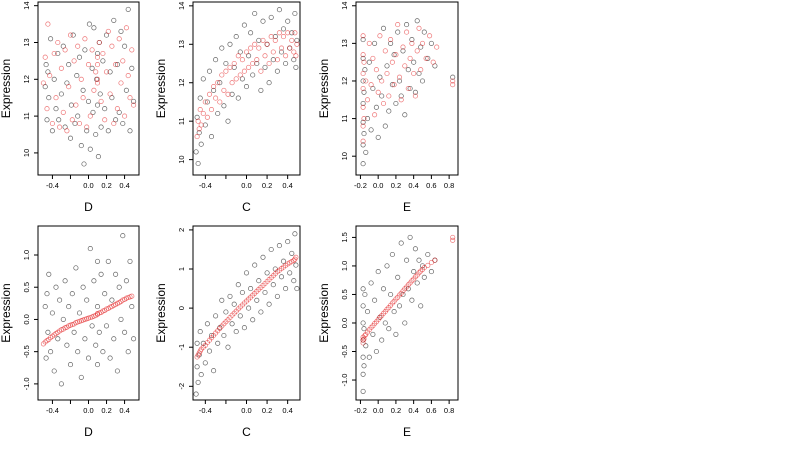 Image resolution: width=800 pixels, height=450 pixels. Describe the element at coordinates (407, 313) in the screenshot. I see `plot-frame` at that location.